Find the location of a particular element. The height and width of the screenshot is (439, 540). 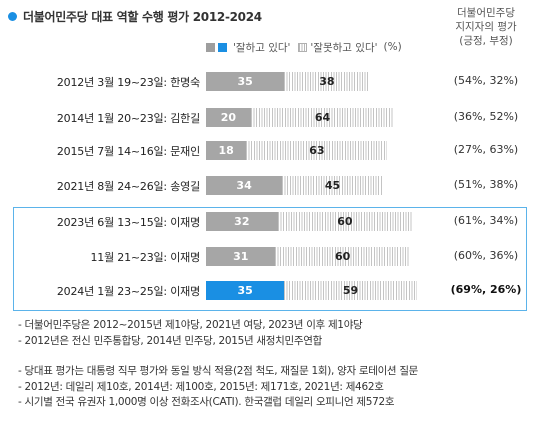

supporter-eval-value: (69%, 26%) is located at coordinates (486, 289).